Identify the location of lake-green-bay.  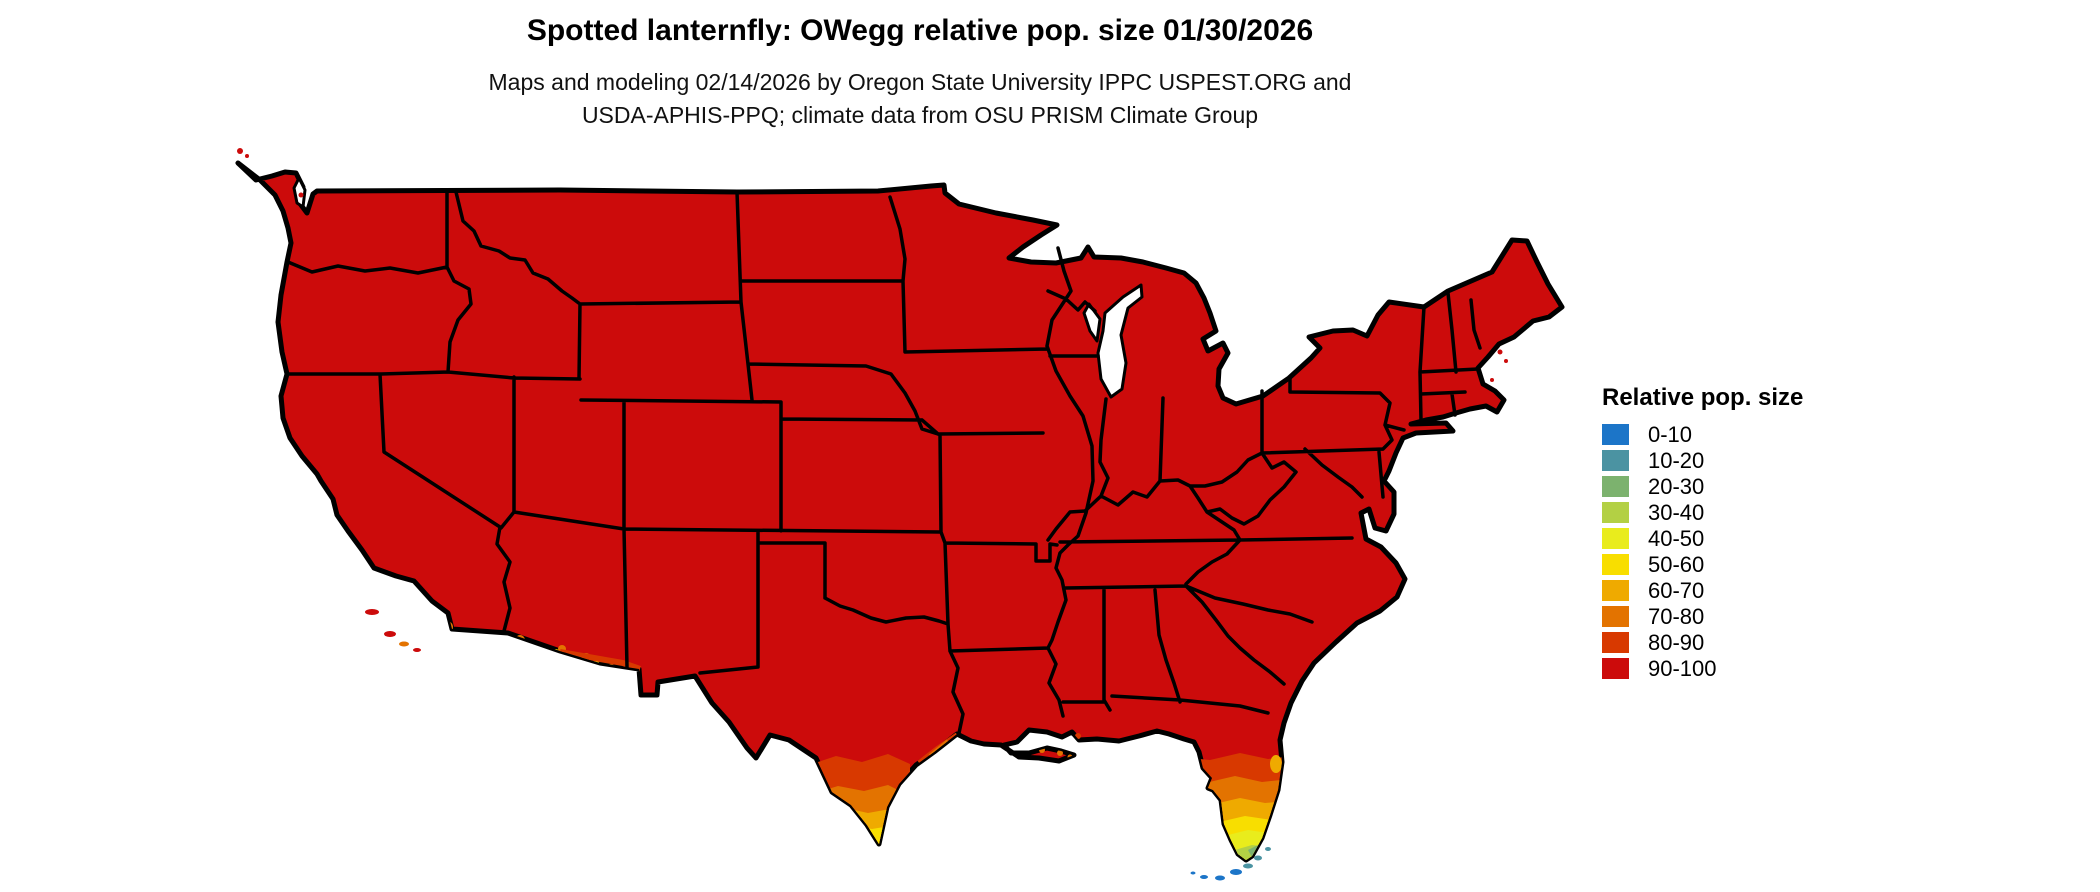
(1092, 322).